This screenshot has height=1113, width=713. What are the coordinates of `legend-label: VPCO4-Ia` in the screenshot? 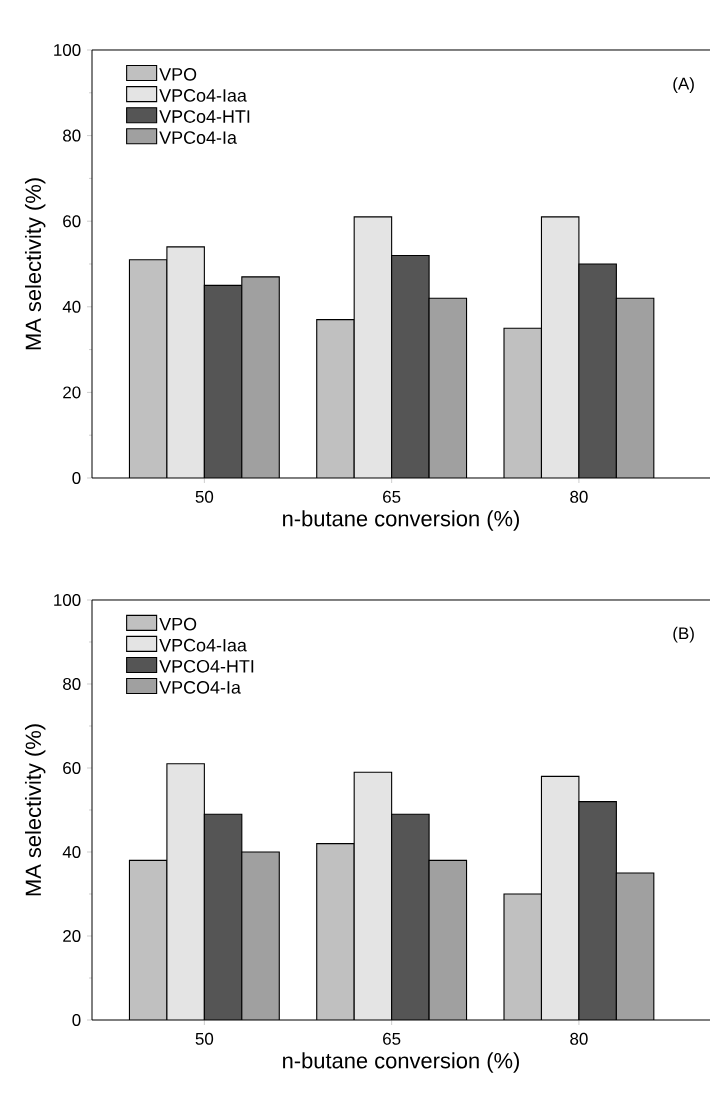 It's located at (200, 687).